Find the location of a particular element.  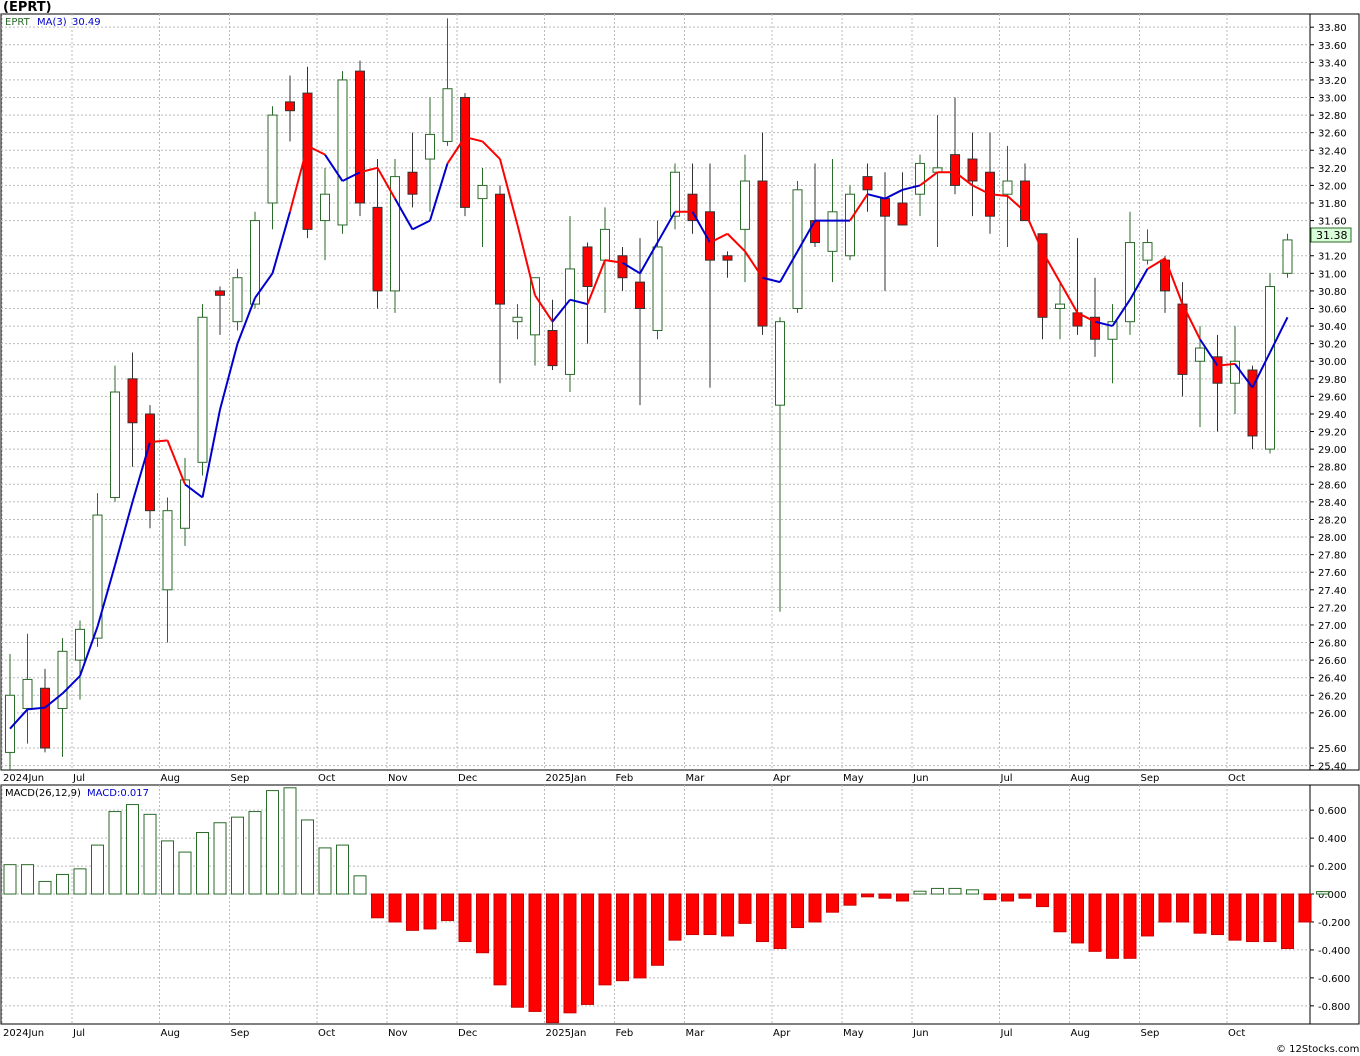

price-y-tick-label: 33.40 is located at coordinates (1332, 63).